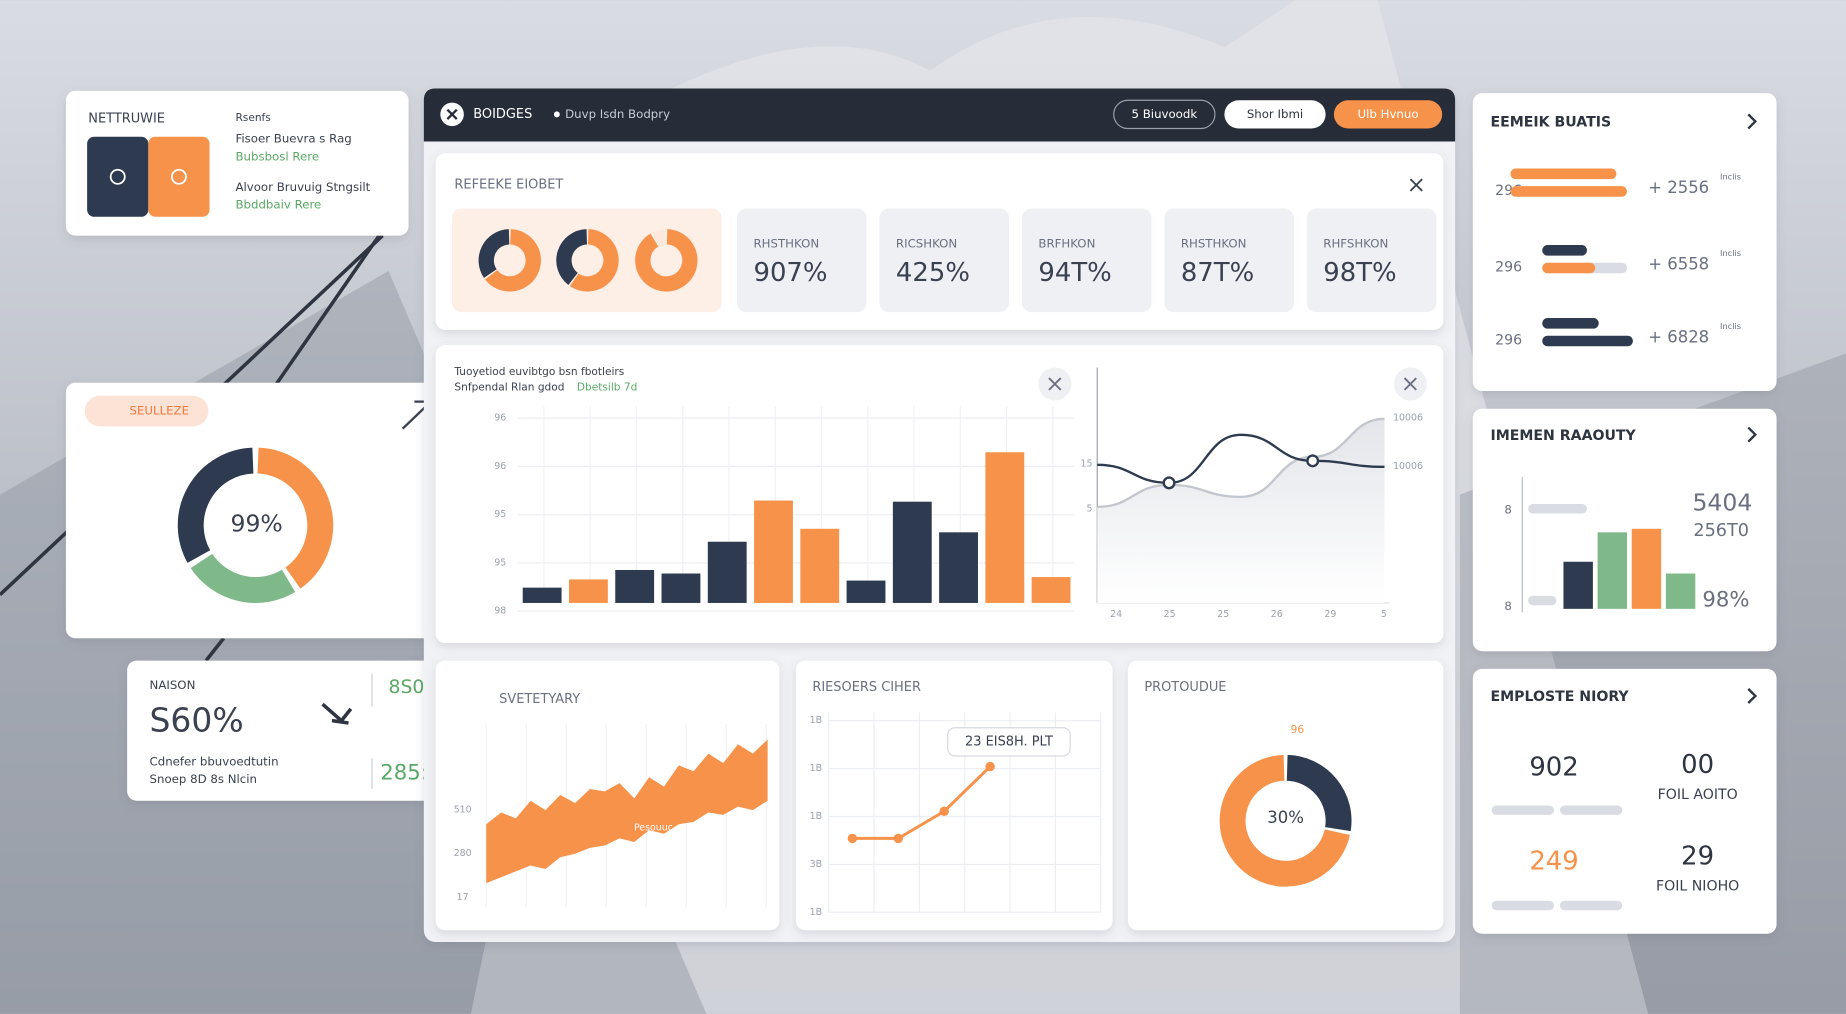 This screenshot has height=1014, width=1846. I want to click on row-value: + 6828, so click(1678, 337).